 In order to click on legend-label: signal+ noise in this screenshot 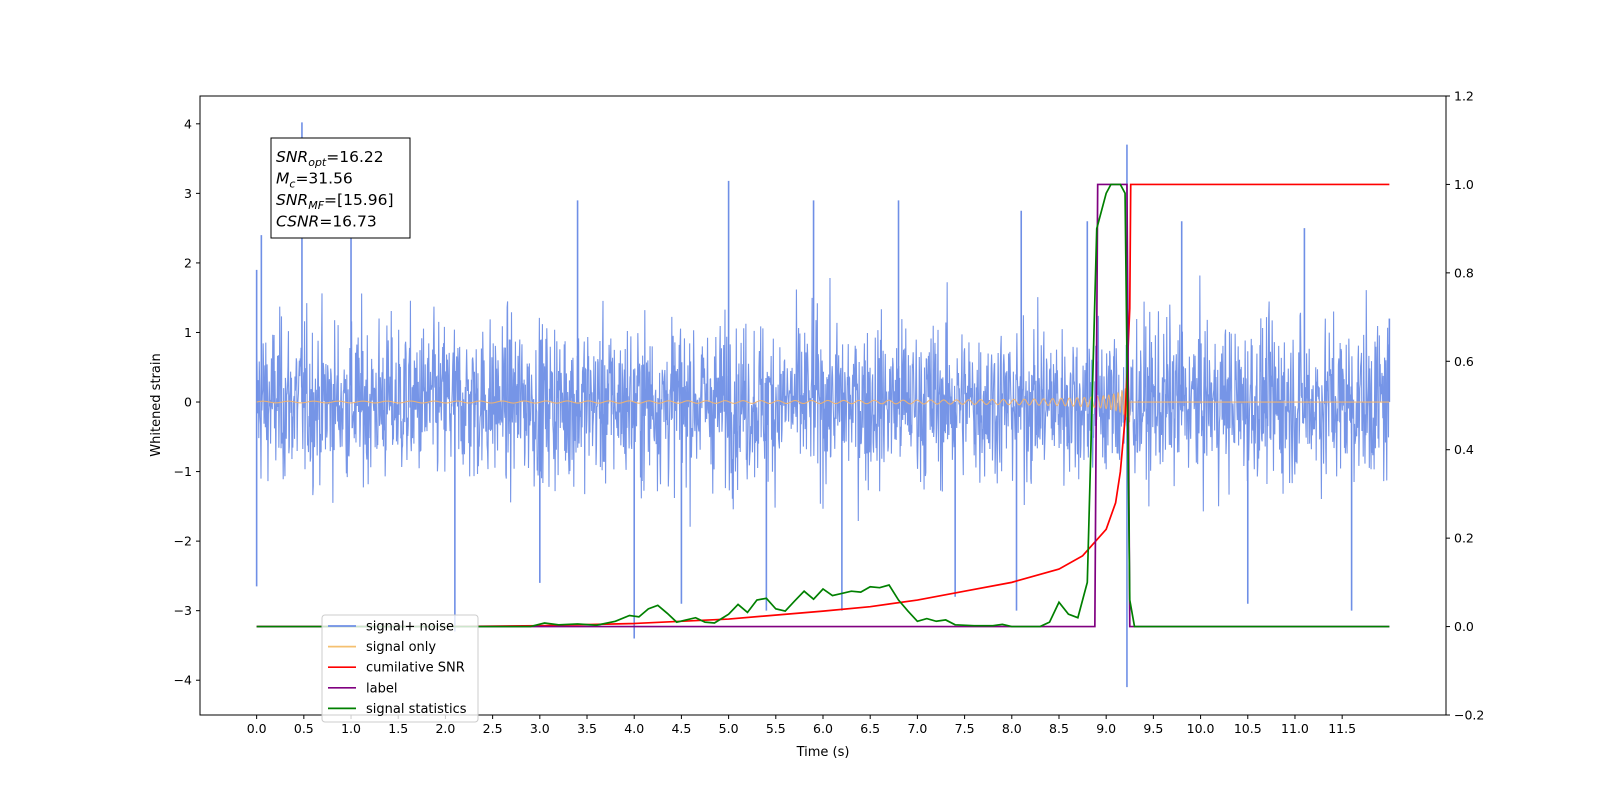, I will do `click(410, 627)`.